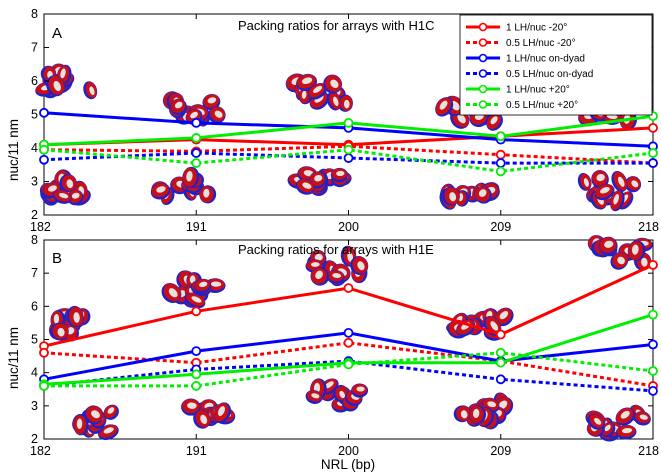 This screenshot has height=475, width=661. I want to click on y-tick-label-a: 5, so click(34, 115).